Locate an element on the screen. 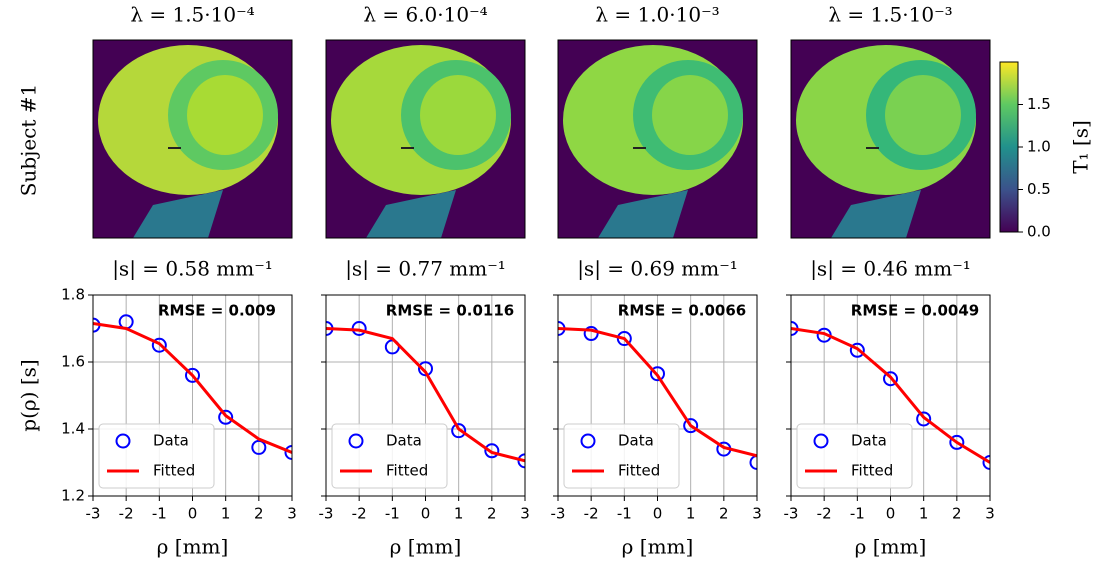  y-tick-label: 1.4 is located at coordinates (73, 429).